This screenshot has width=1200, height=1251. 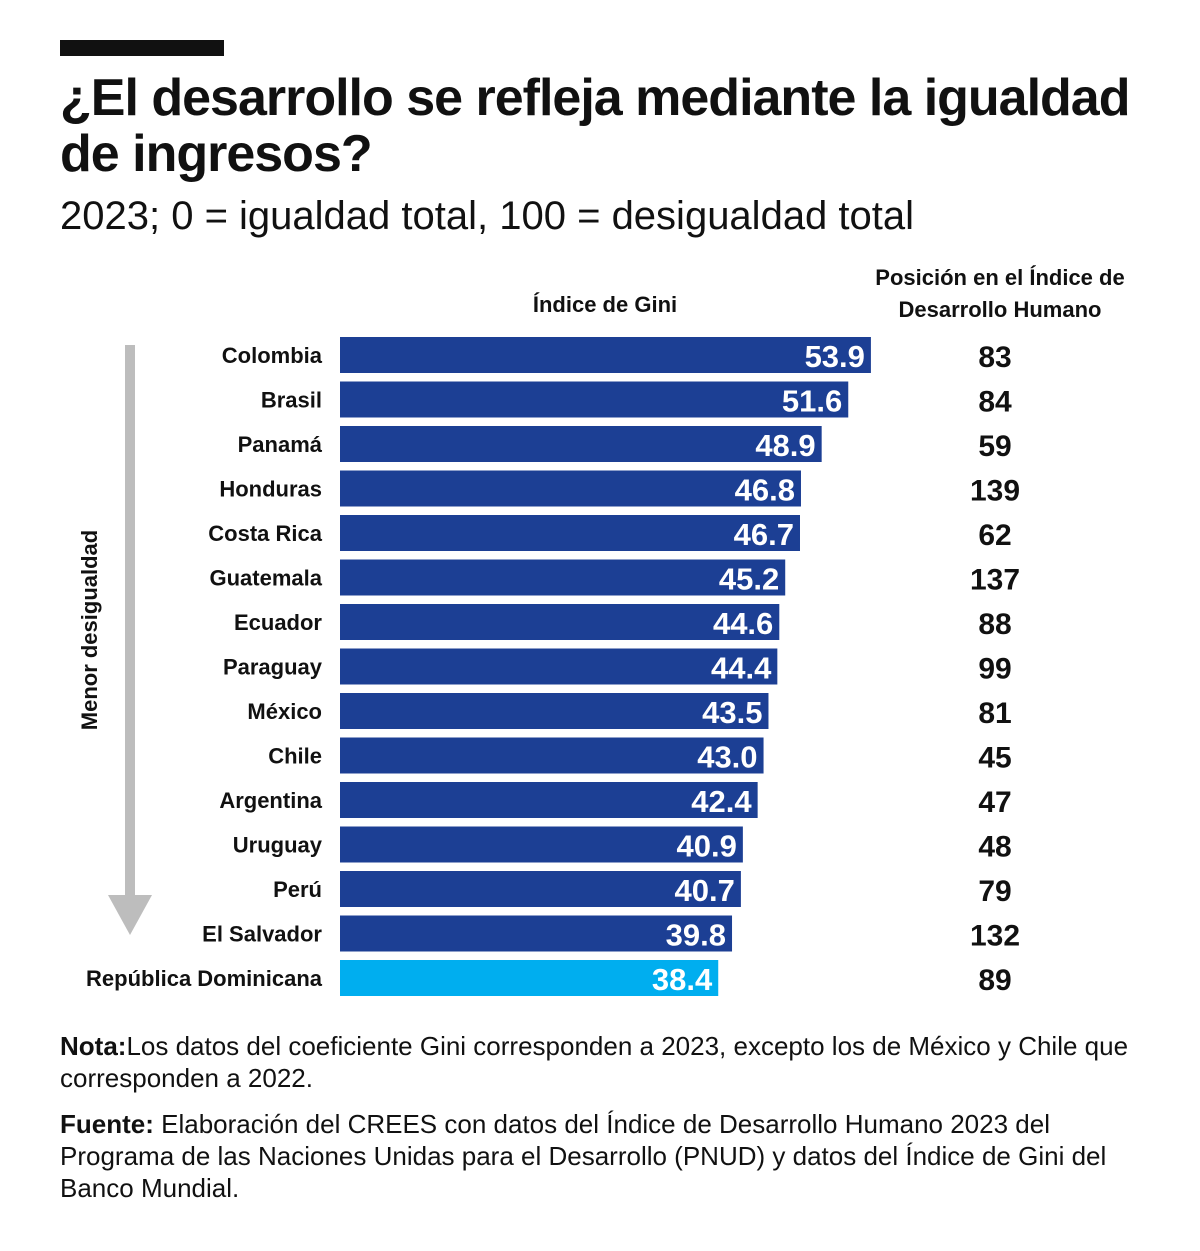 What do you see at coordinates (142, 48) in the screenshot?
I see `title-accent-bar` at bounding box center [142, 48].